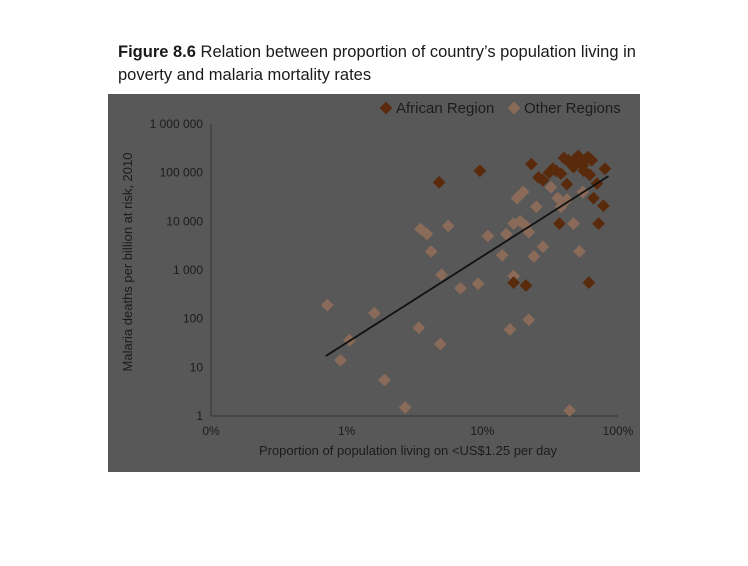  What do you see at coordinates (193, 319) in the screenshot?
I see `y-tick-label: 100` at bounding box center [193, 319].